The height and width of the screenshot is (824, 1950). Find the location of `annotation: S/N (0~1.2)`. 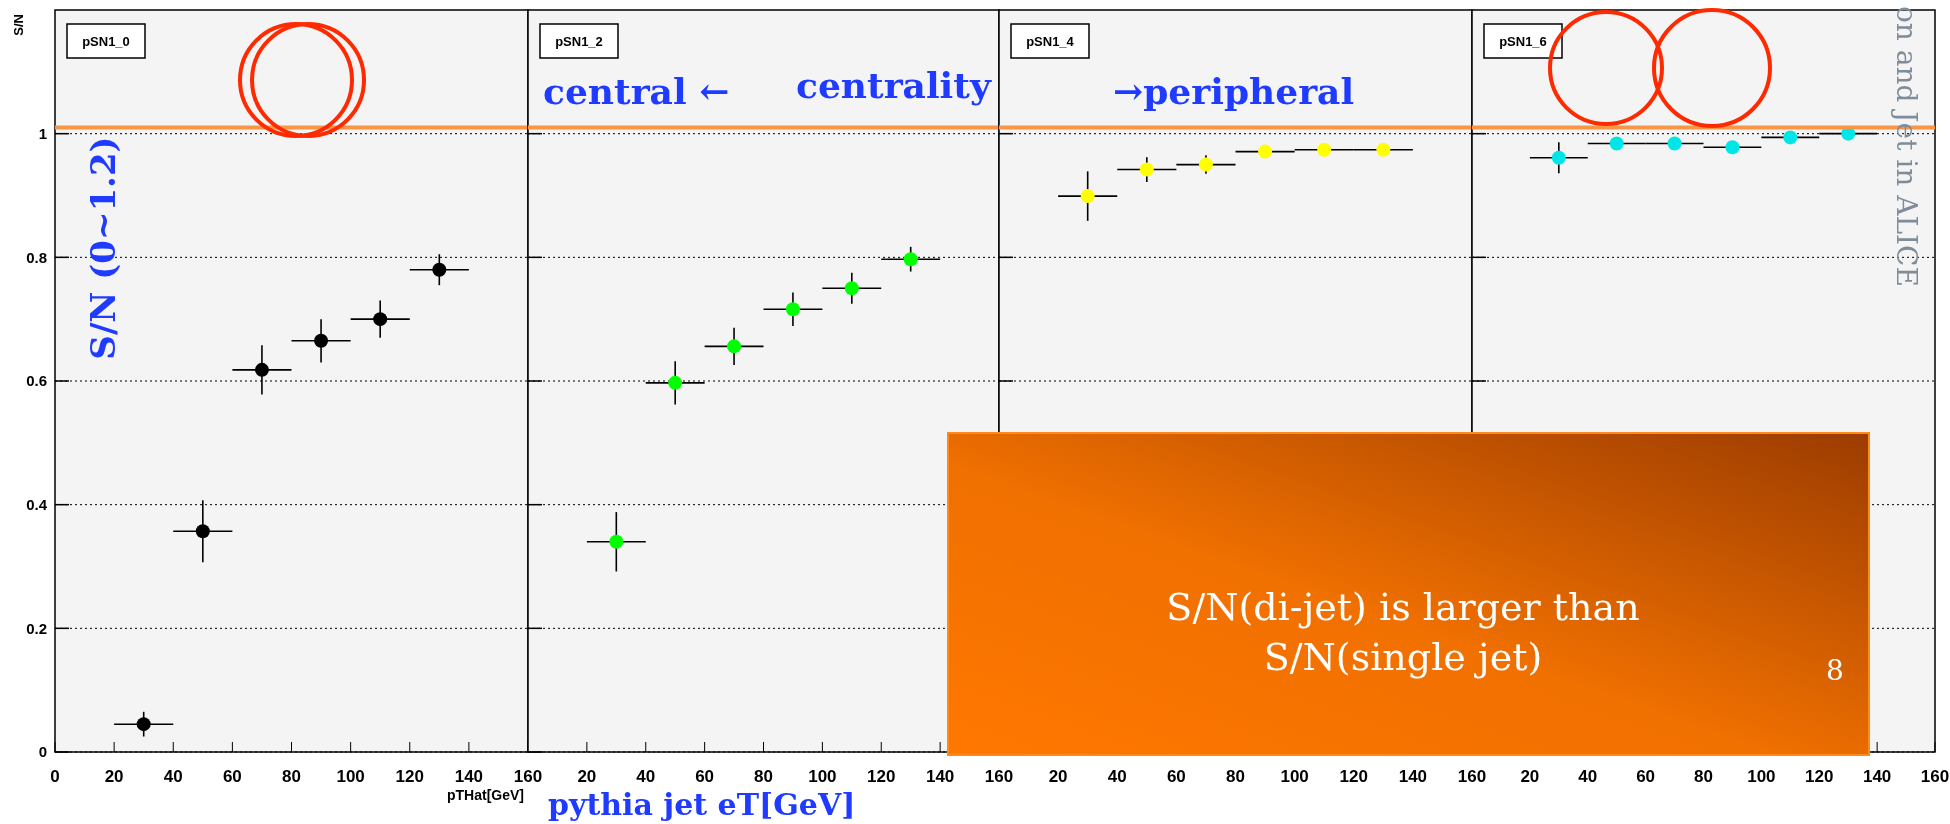

annotation: S/N (0~1.2) is located at coordinates (103, 248).